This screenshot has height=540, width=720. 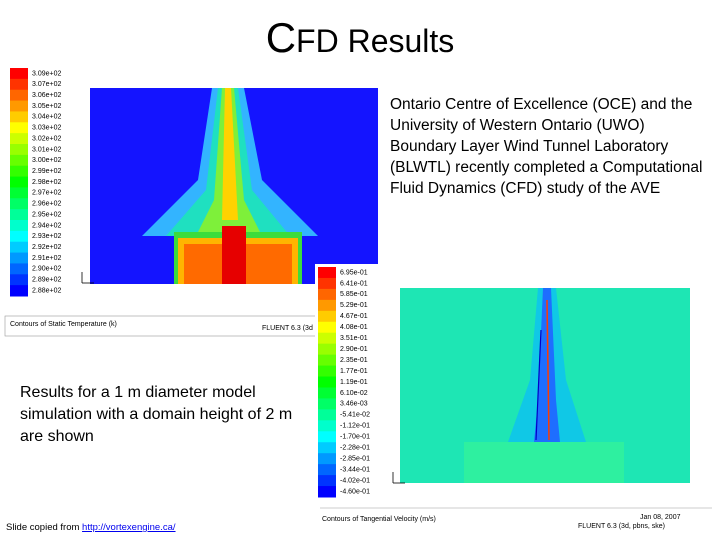 I want to click on colorbar-label: -2.85e-01, so click(x=355, y=459).